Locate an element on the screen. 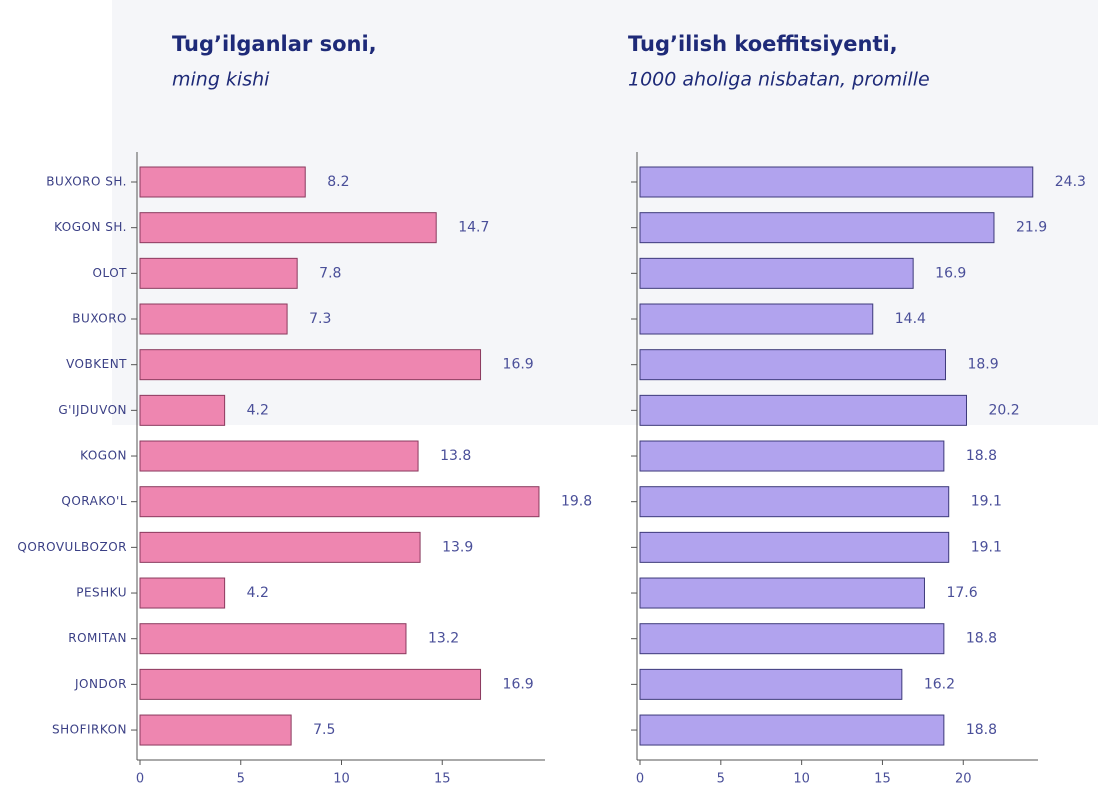 Image resolution: width=1098 pixels, height=789 pixels. value-label: 19.8 is located at coordinates (576, 502).